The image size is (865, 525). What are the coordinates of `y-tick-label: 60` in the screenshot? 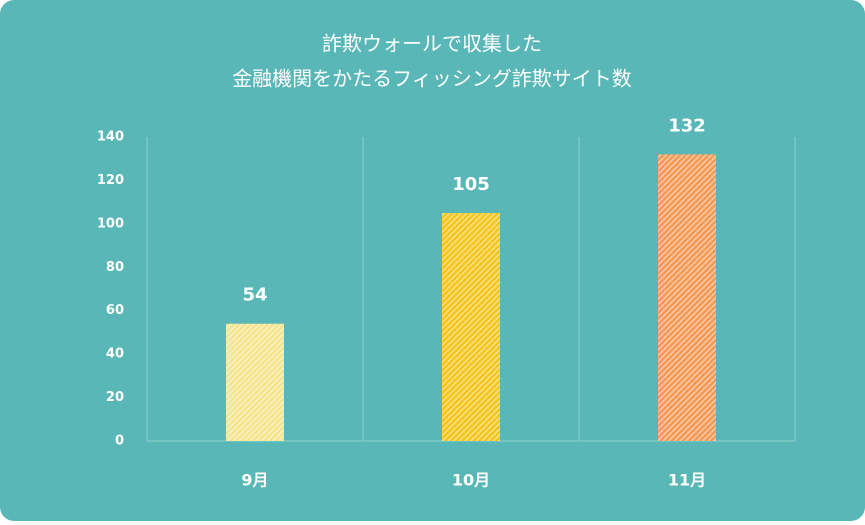 It's located at (115, 310).